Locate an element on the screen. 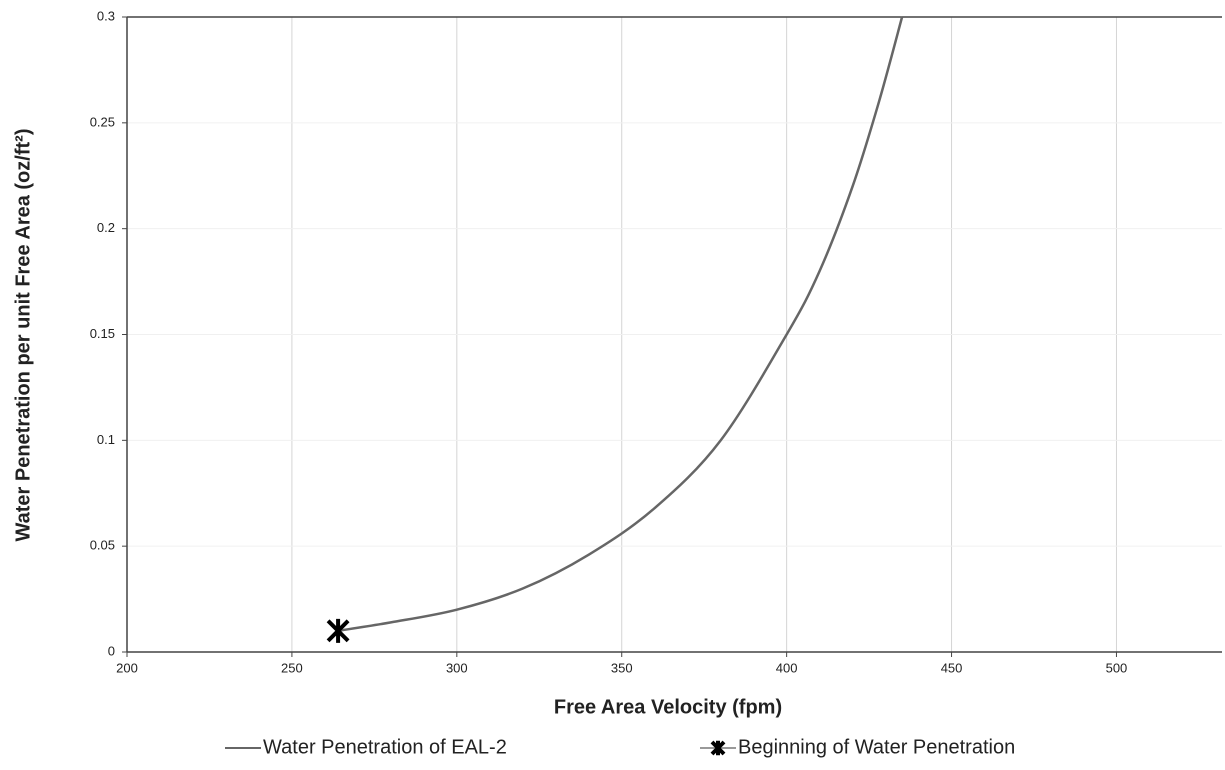 The height and width of the screenshot is (770, 1225). x-tick-label: 300 is located at coordinates (457, 667).